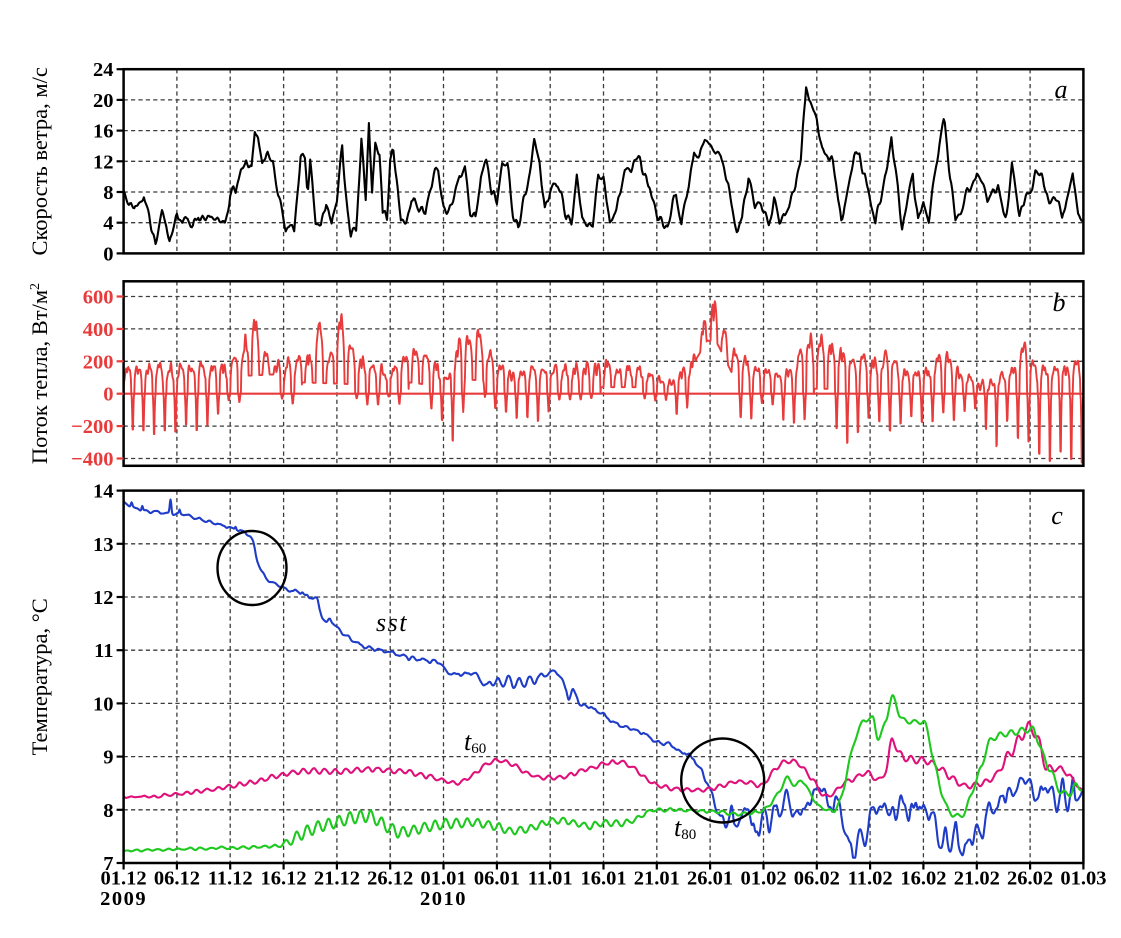 Image resolution: width=1121 pixels, height=938 pixels. Describe the element at coordinates (98, 362) in the screenshot. I see `svg-text: 200` at that location.